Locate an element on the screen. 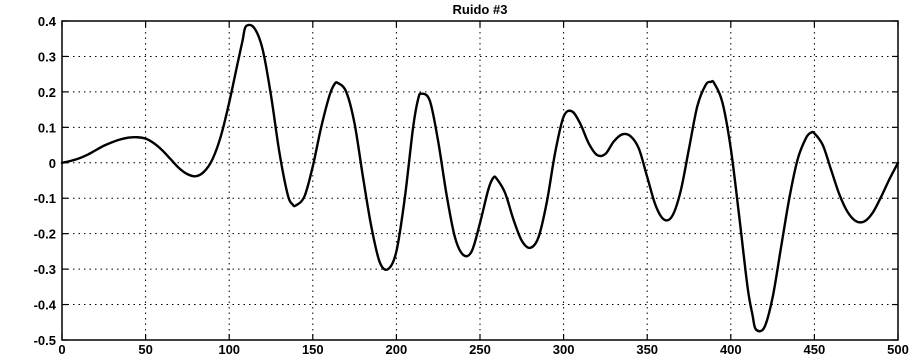 The height and width of the screenshot is (360, 920). x-tick-label: 150 is located at coordinates (313, 349).